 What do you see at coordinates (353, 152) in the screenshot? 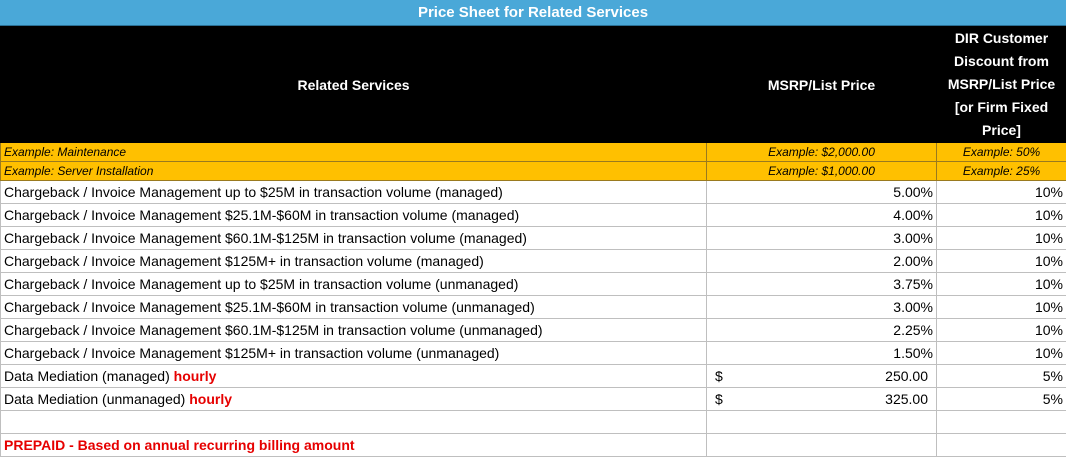
I see `example-label: Example: Maintenance` at bounding box center [353, 152].